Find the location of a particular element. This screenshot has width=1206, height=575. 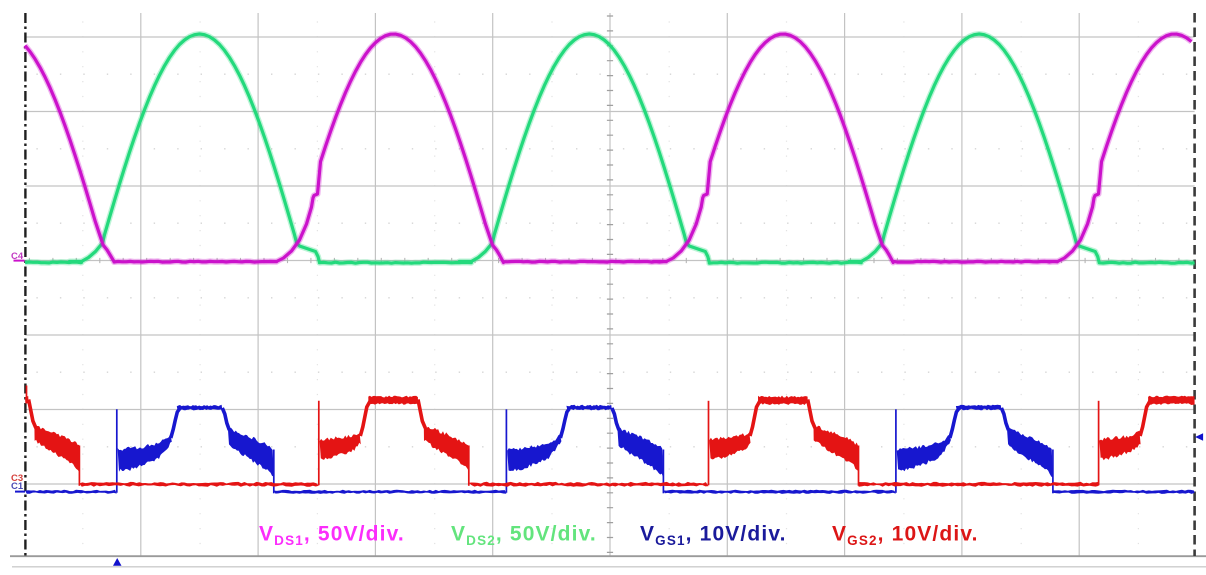

svg-text: C4 is located at coordinates (17, 256).